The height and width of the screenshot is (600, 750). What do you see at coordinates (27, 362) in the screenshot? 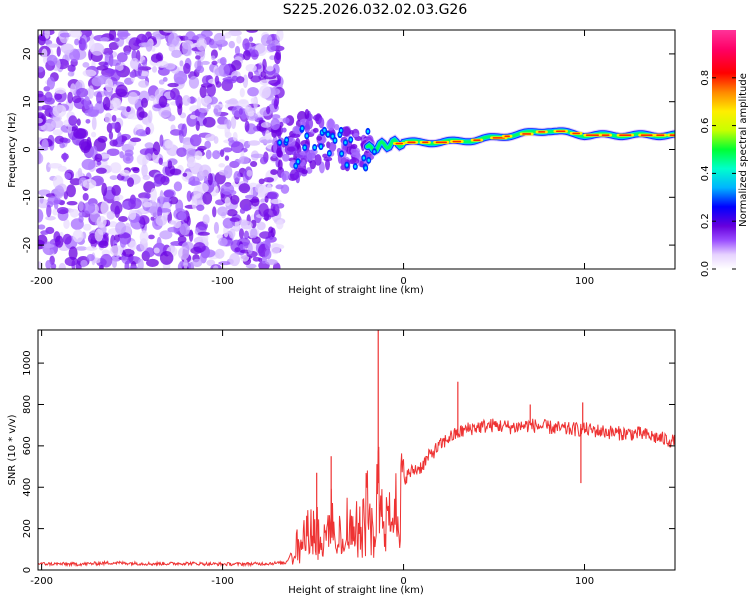
I see `y-tick-label: 1000` at bounding box center [27, 362].